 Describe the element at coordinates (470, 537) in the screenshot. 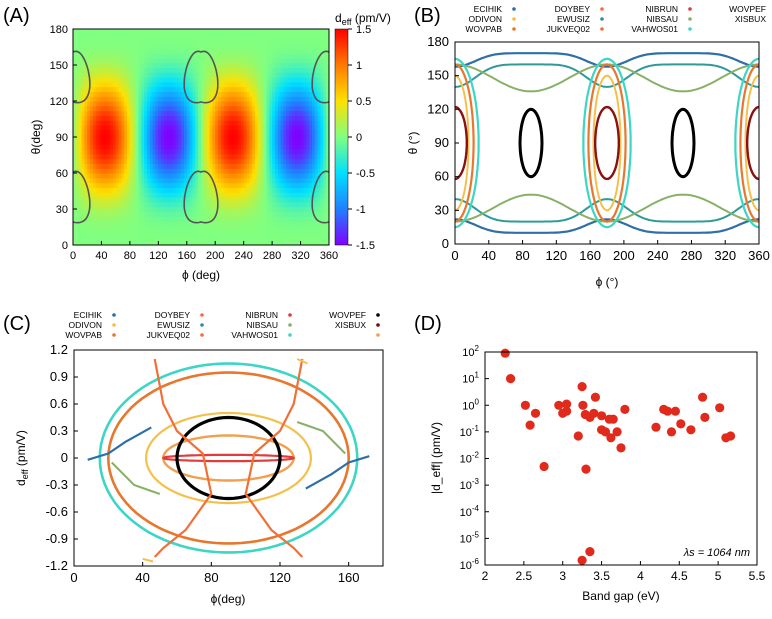

I see `y-tick-label: 10⁻⁵` at that location.